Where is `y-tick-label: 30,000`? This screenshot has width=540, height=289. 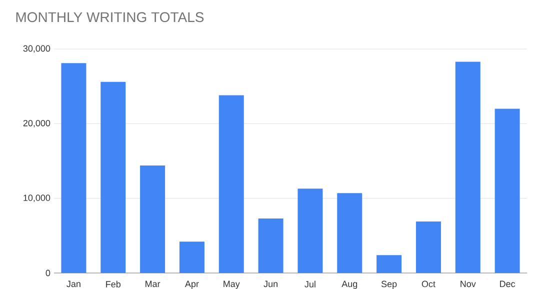
y-tick-label: 30,000 is located at coordinates (36, 49).